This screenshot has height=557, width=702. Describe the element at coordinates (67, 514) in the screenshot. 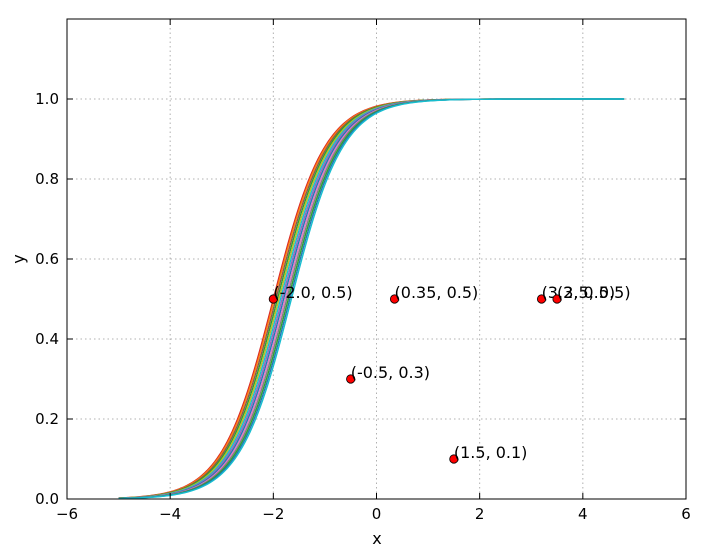

I see `x-tick-label: −6` at that location.